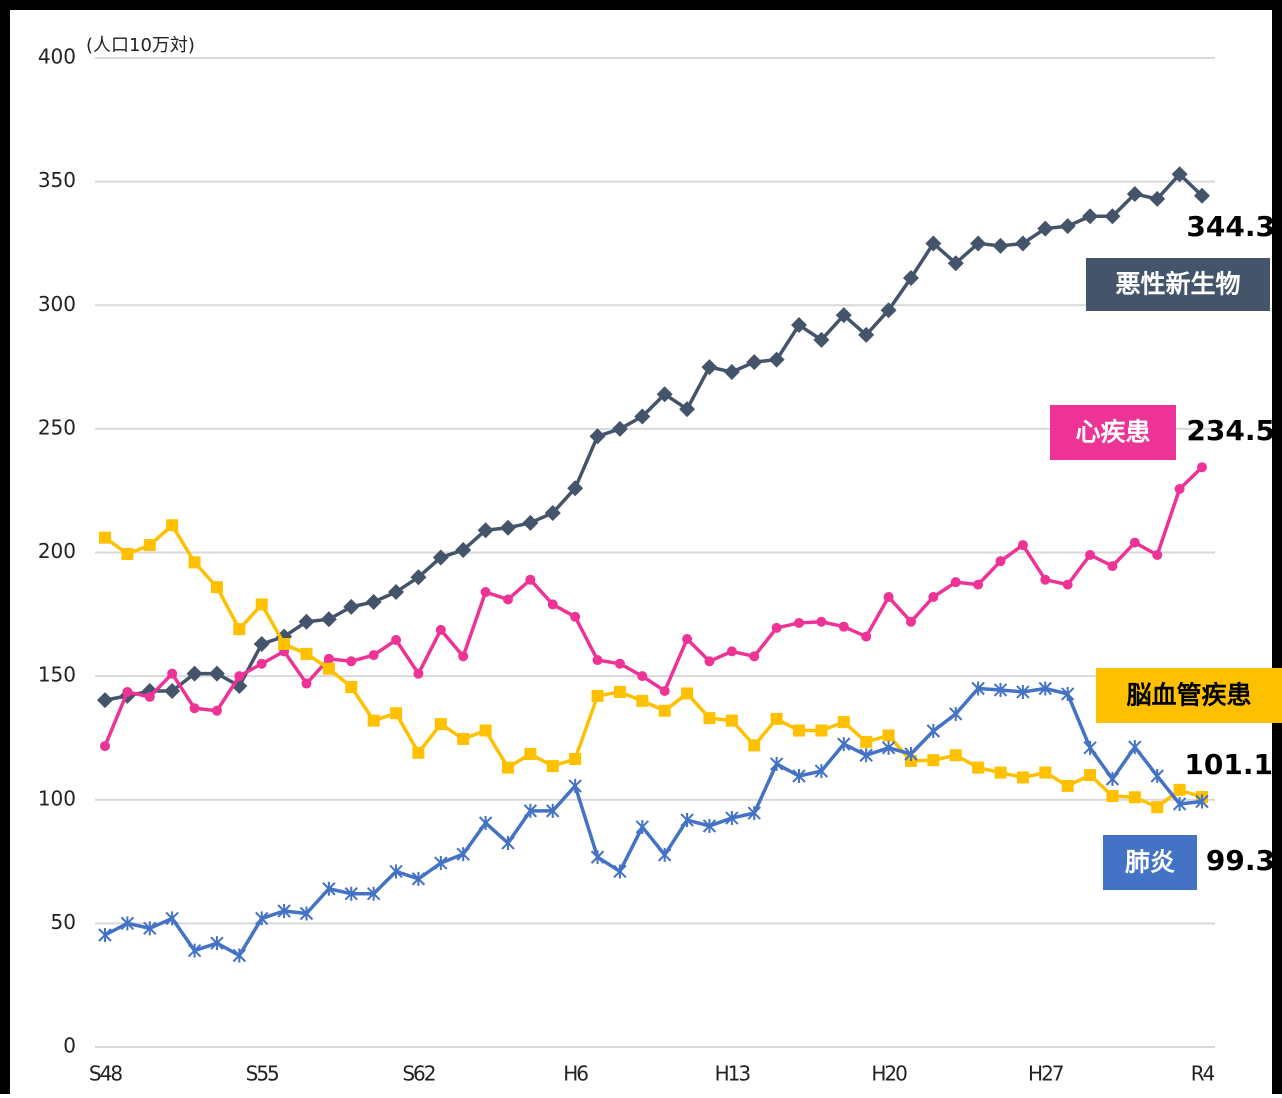  Describe the element at coordinates (262, 1074) in the screenshot. I see `x-tick-label: S55` at that location.